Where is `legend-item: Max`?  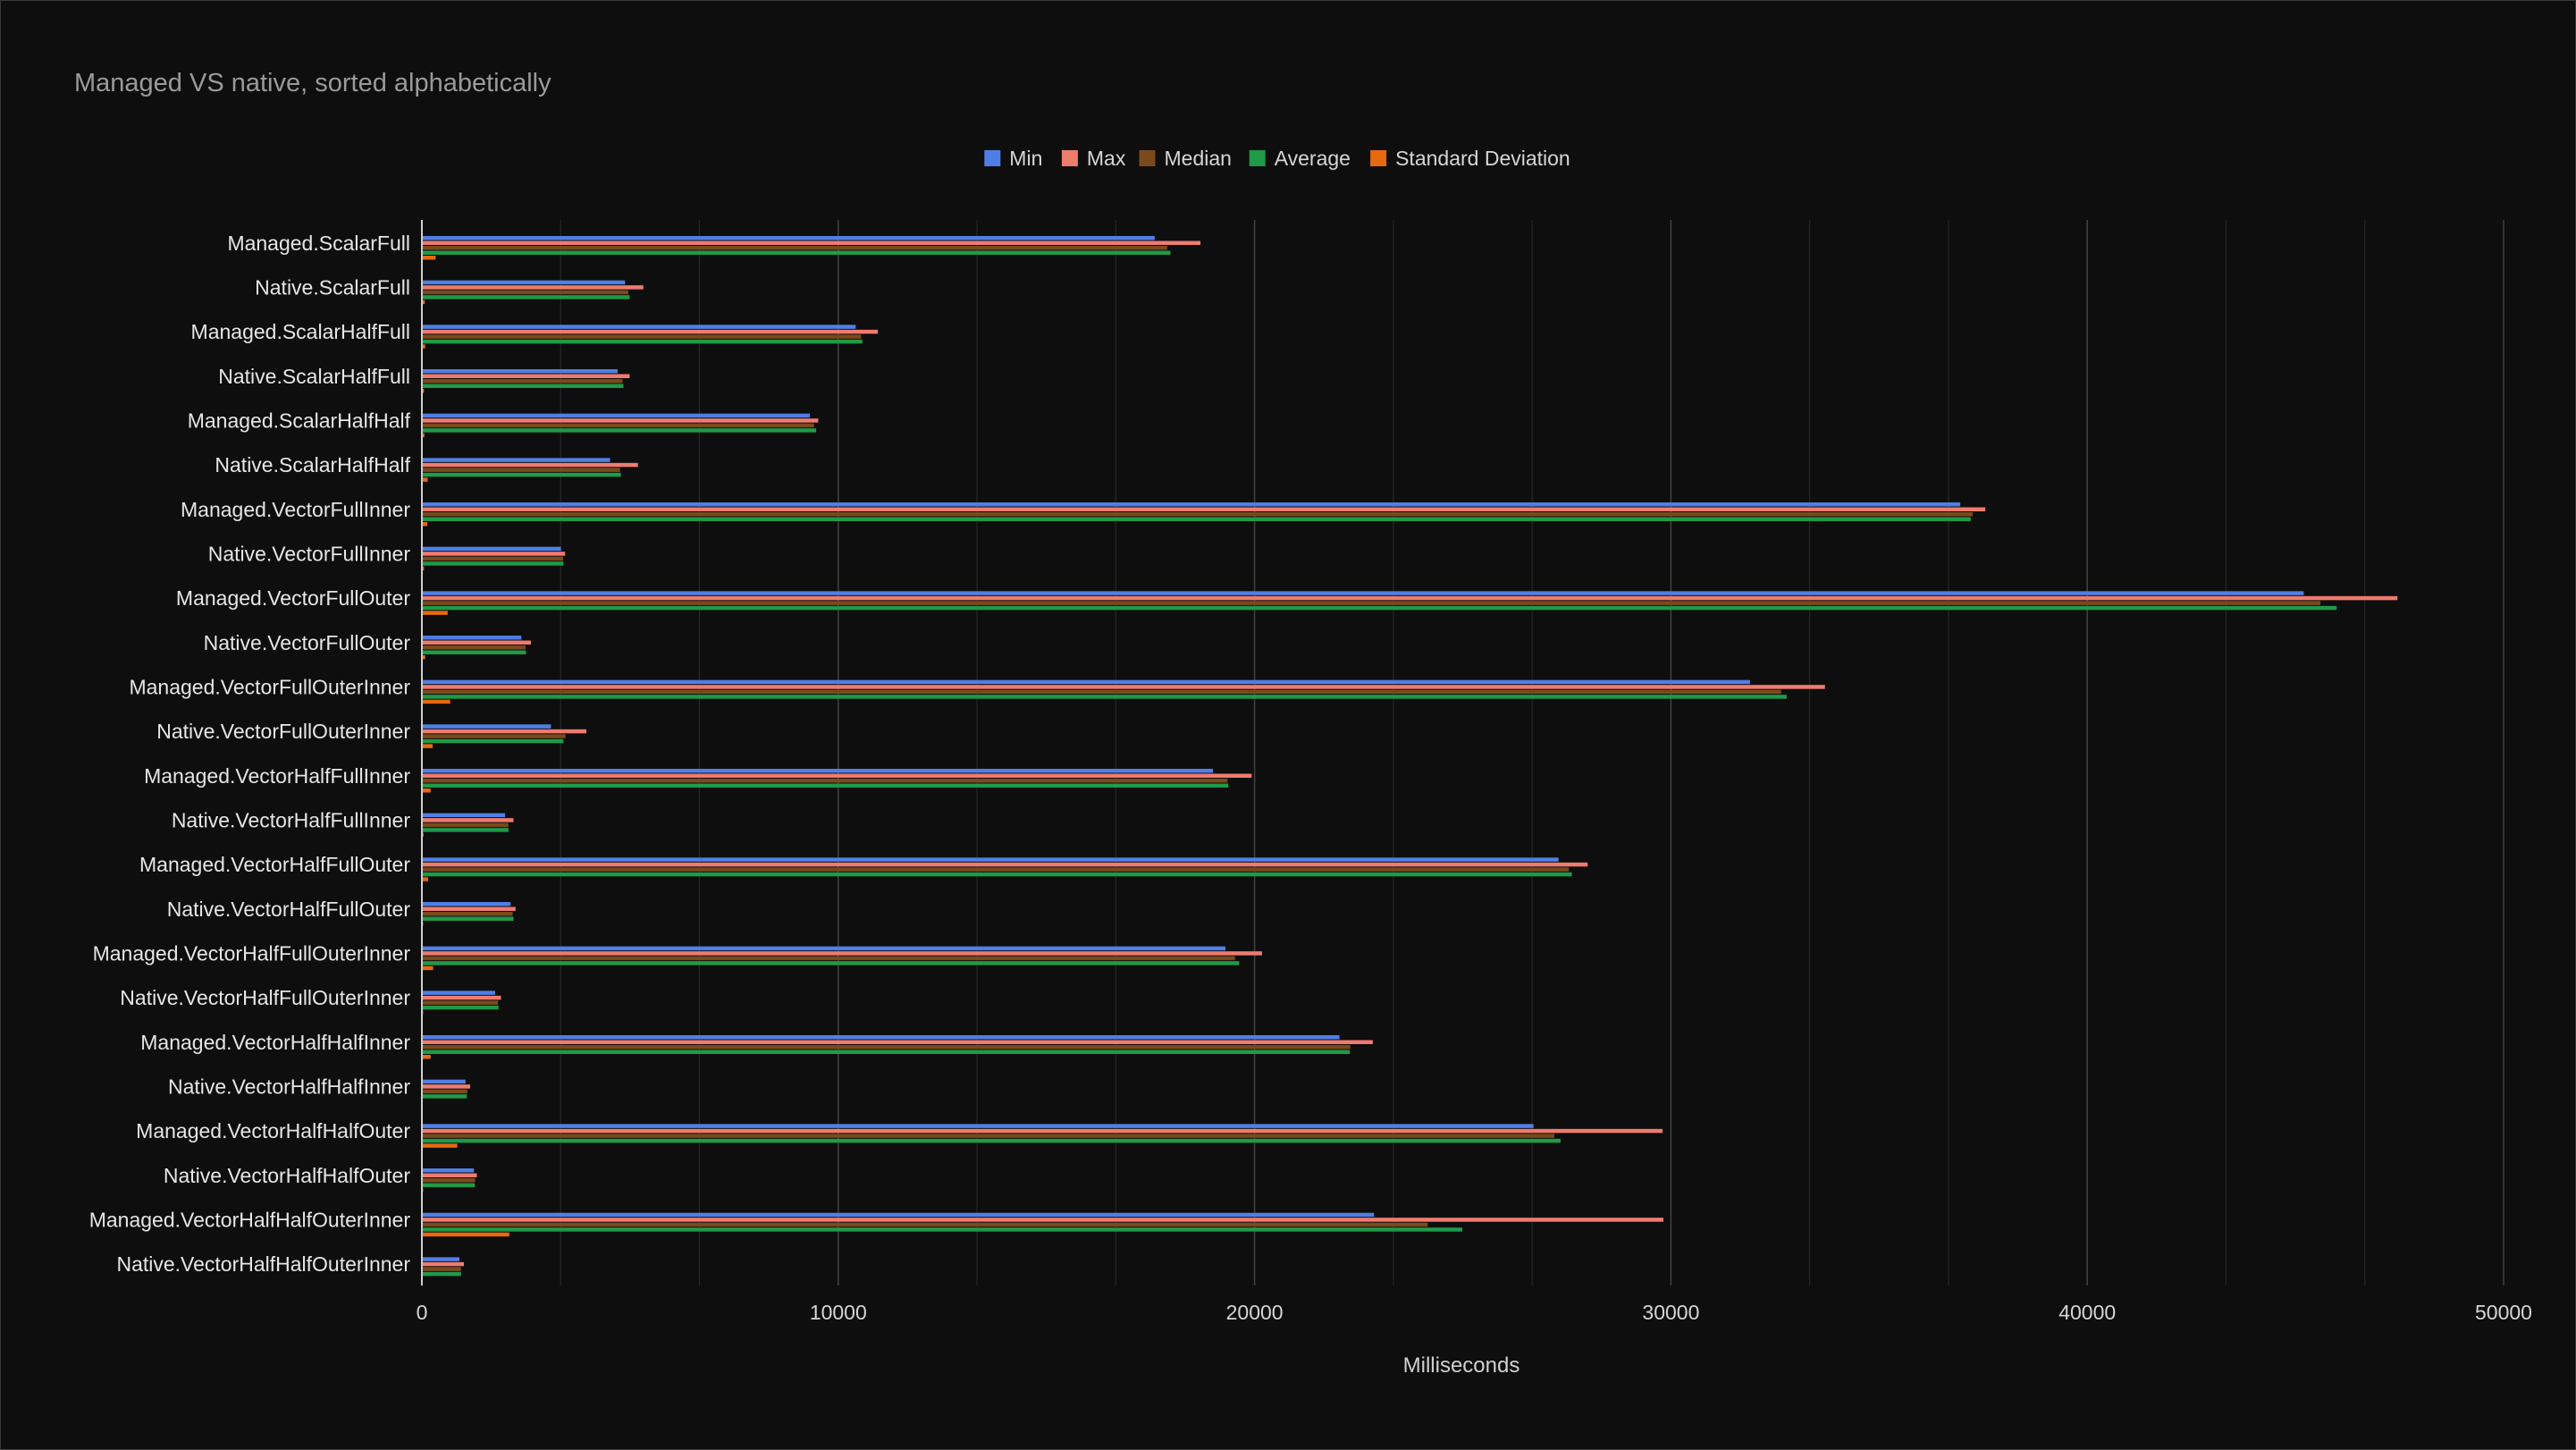 legend-item: Max is located at coordinates (1094, 158).